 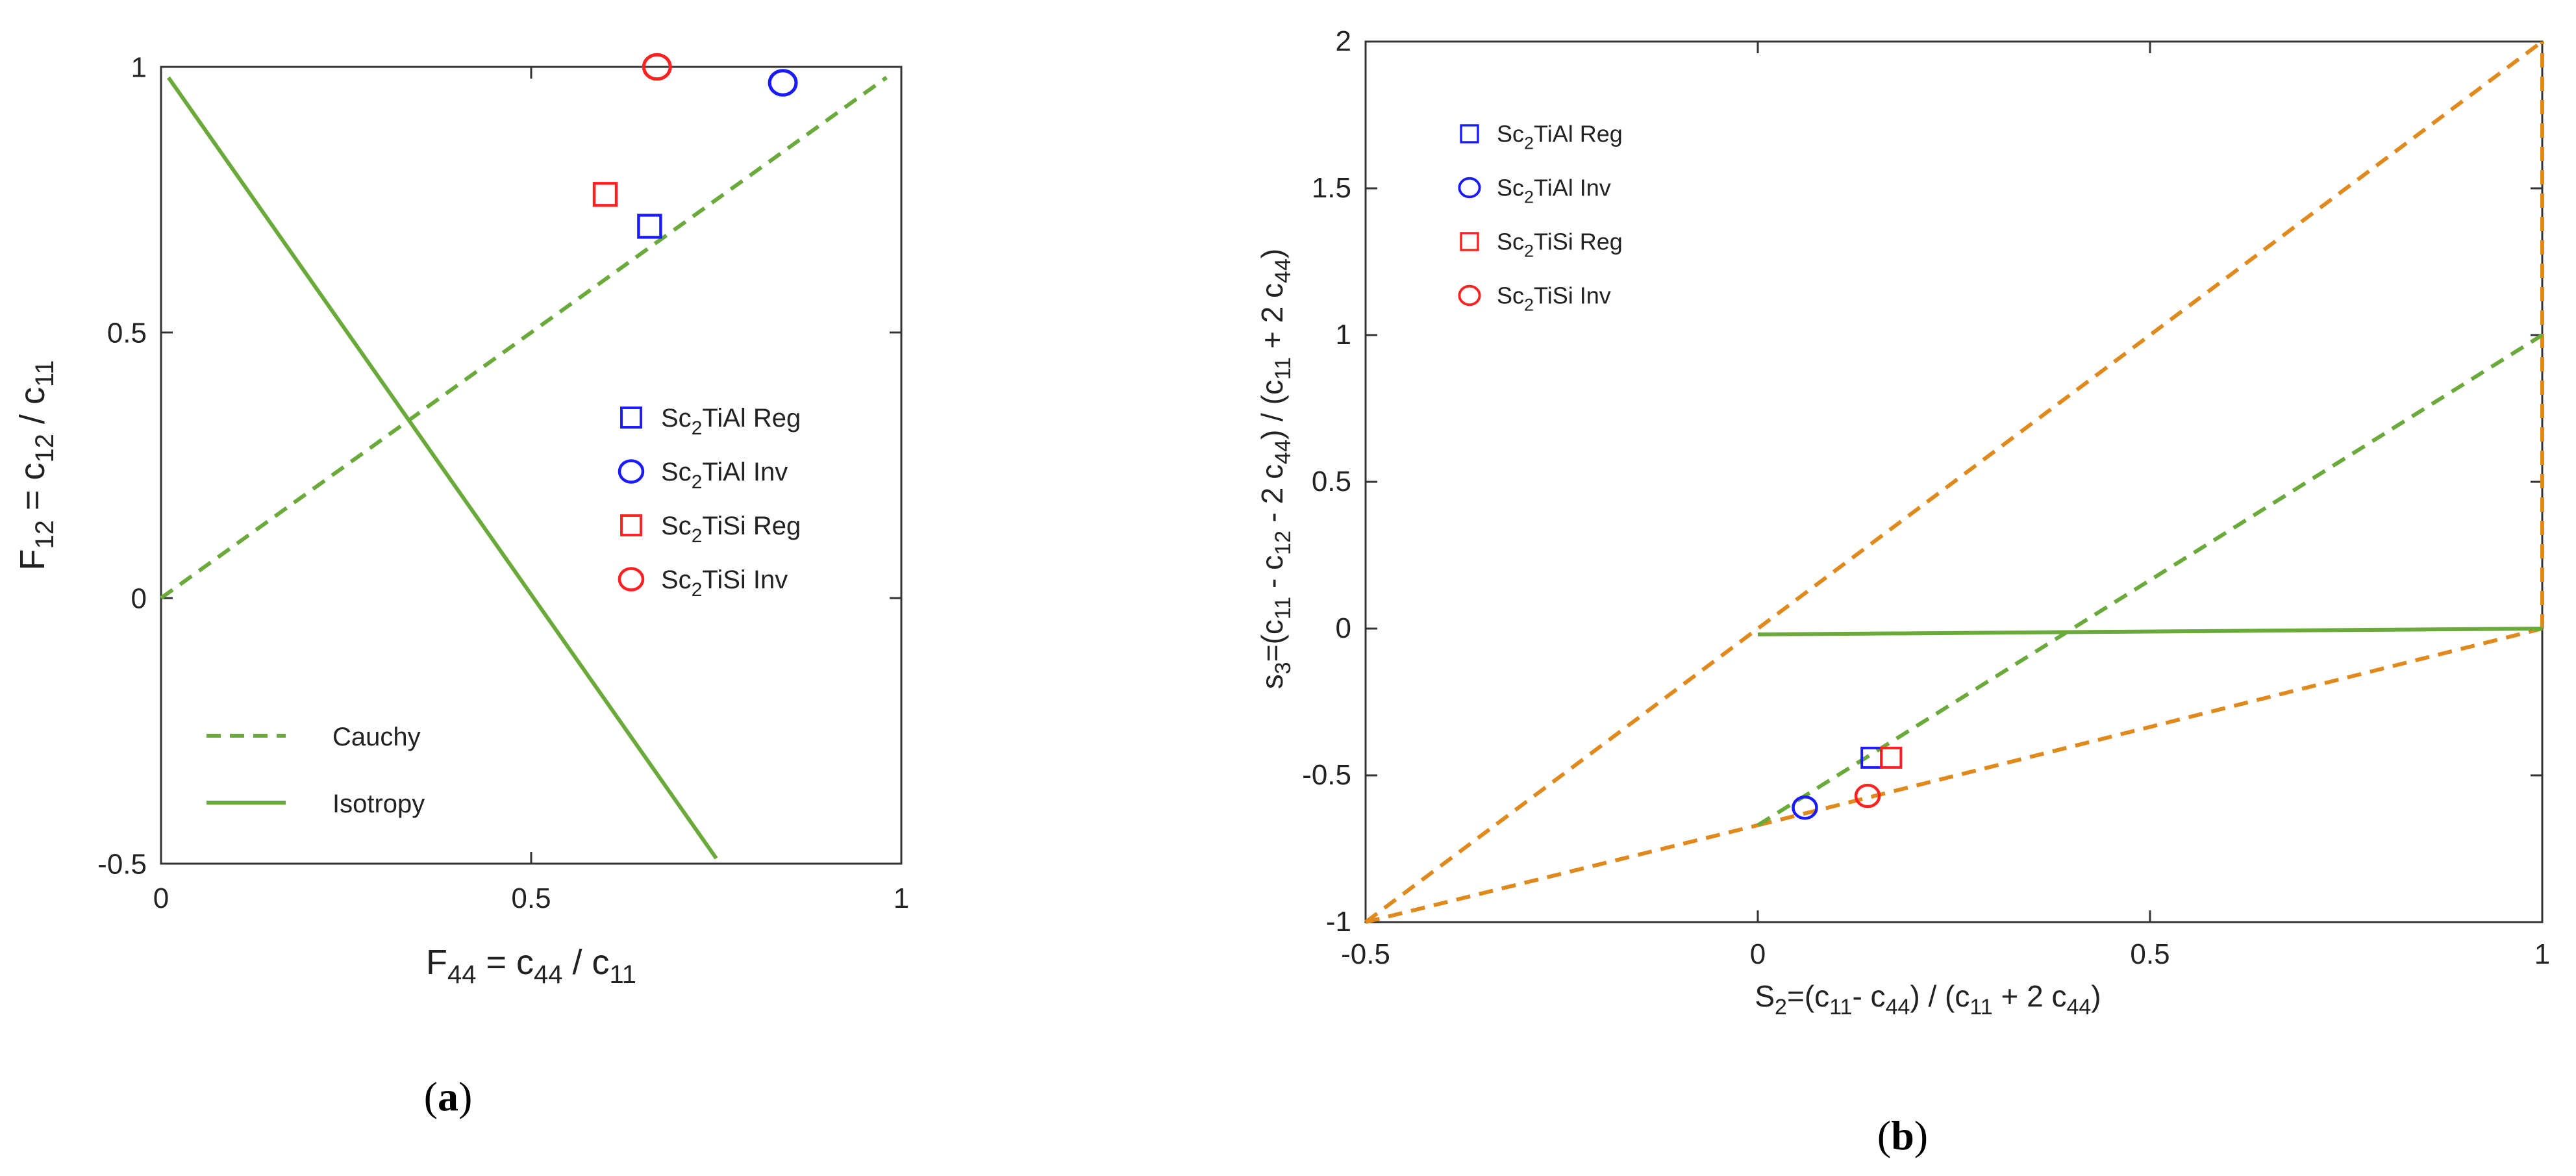 What do you see at coordinates (1343, 628) in the screenshot?
I see `panel-b-y-tick-label: 0` at bounding box center [1343, 628].